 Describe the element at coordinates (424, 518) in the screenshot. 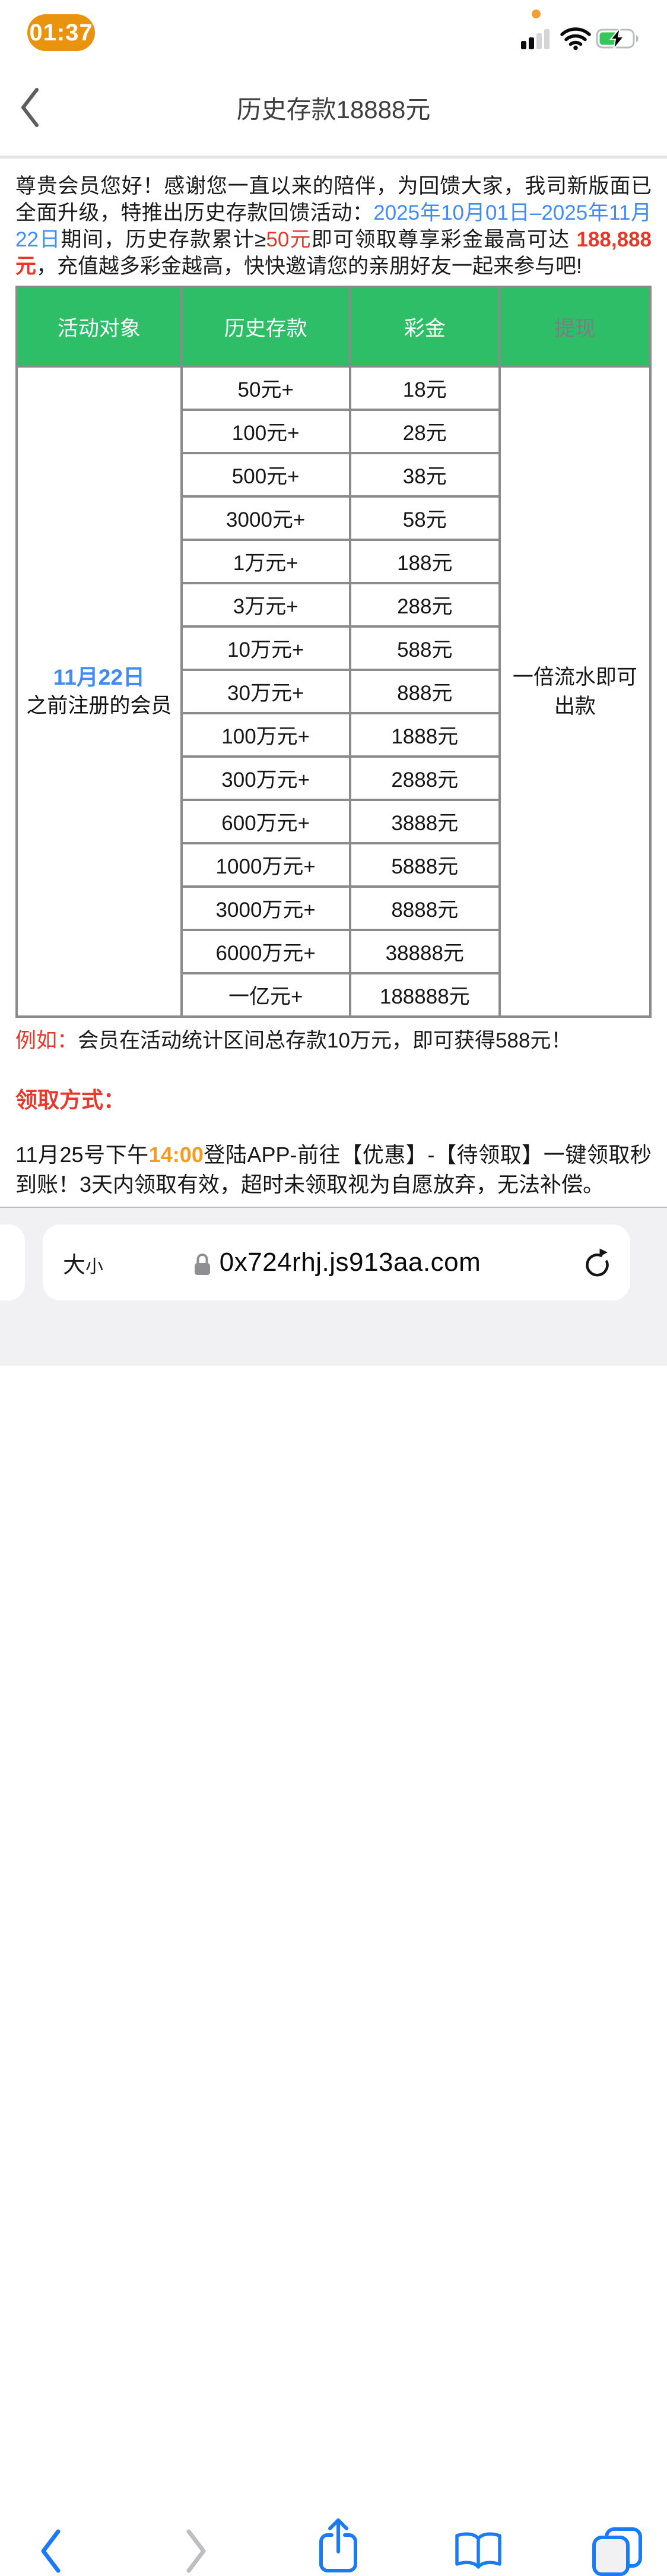

I see `bonus-cell: 58元` at that location.